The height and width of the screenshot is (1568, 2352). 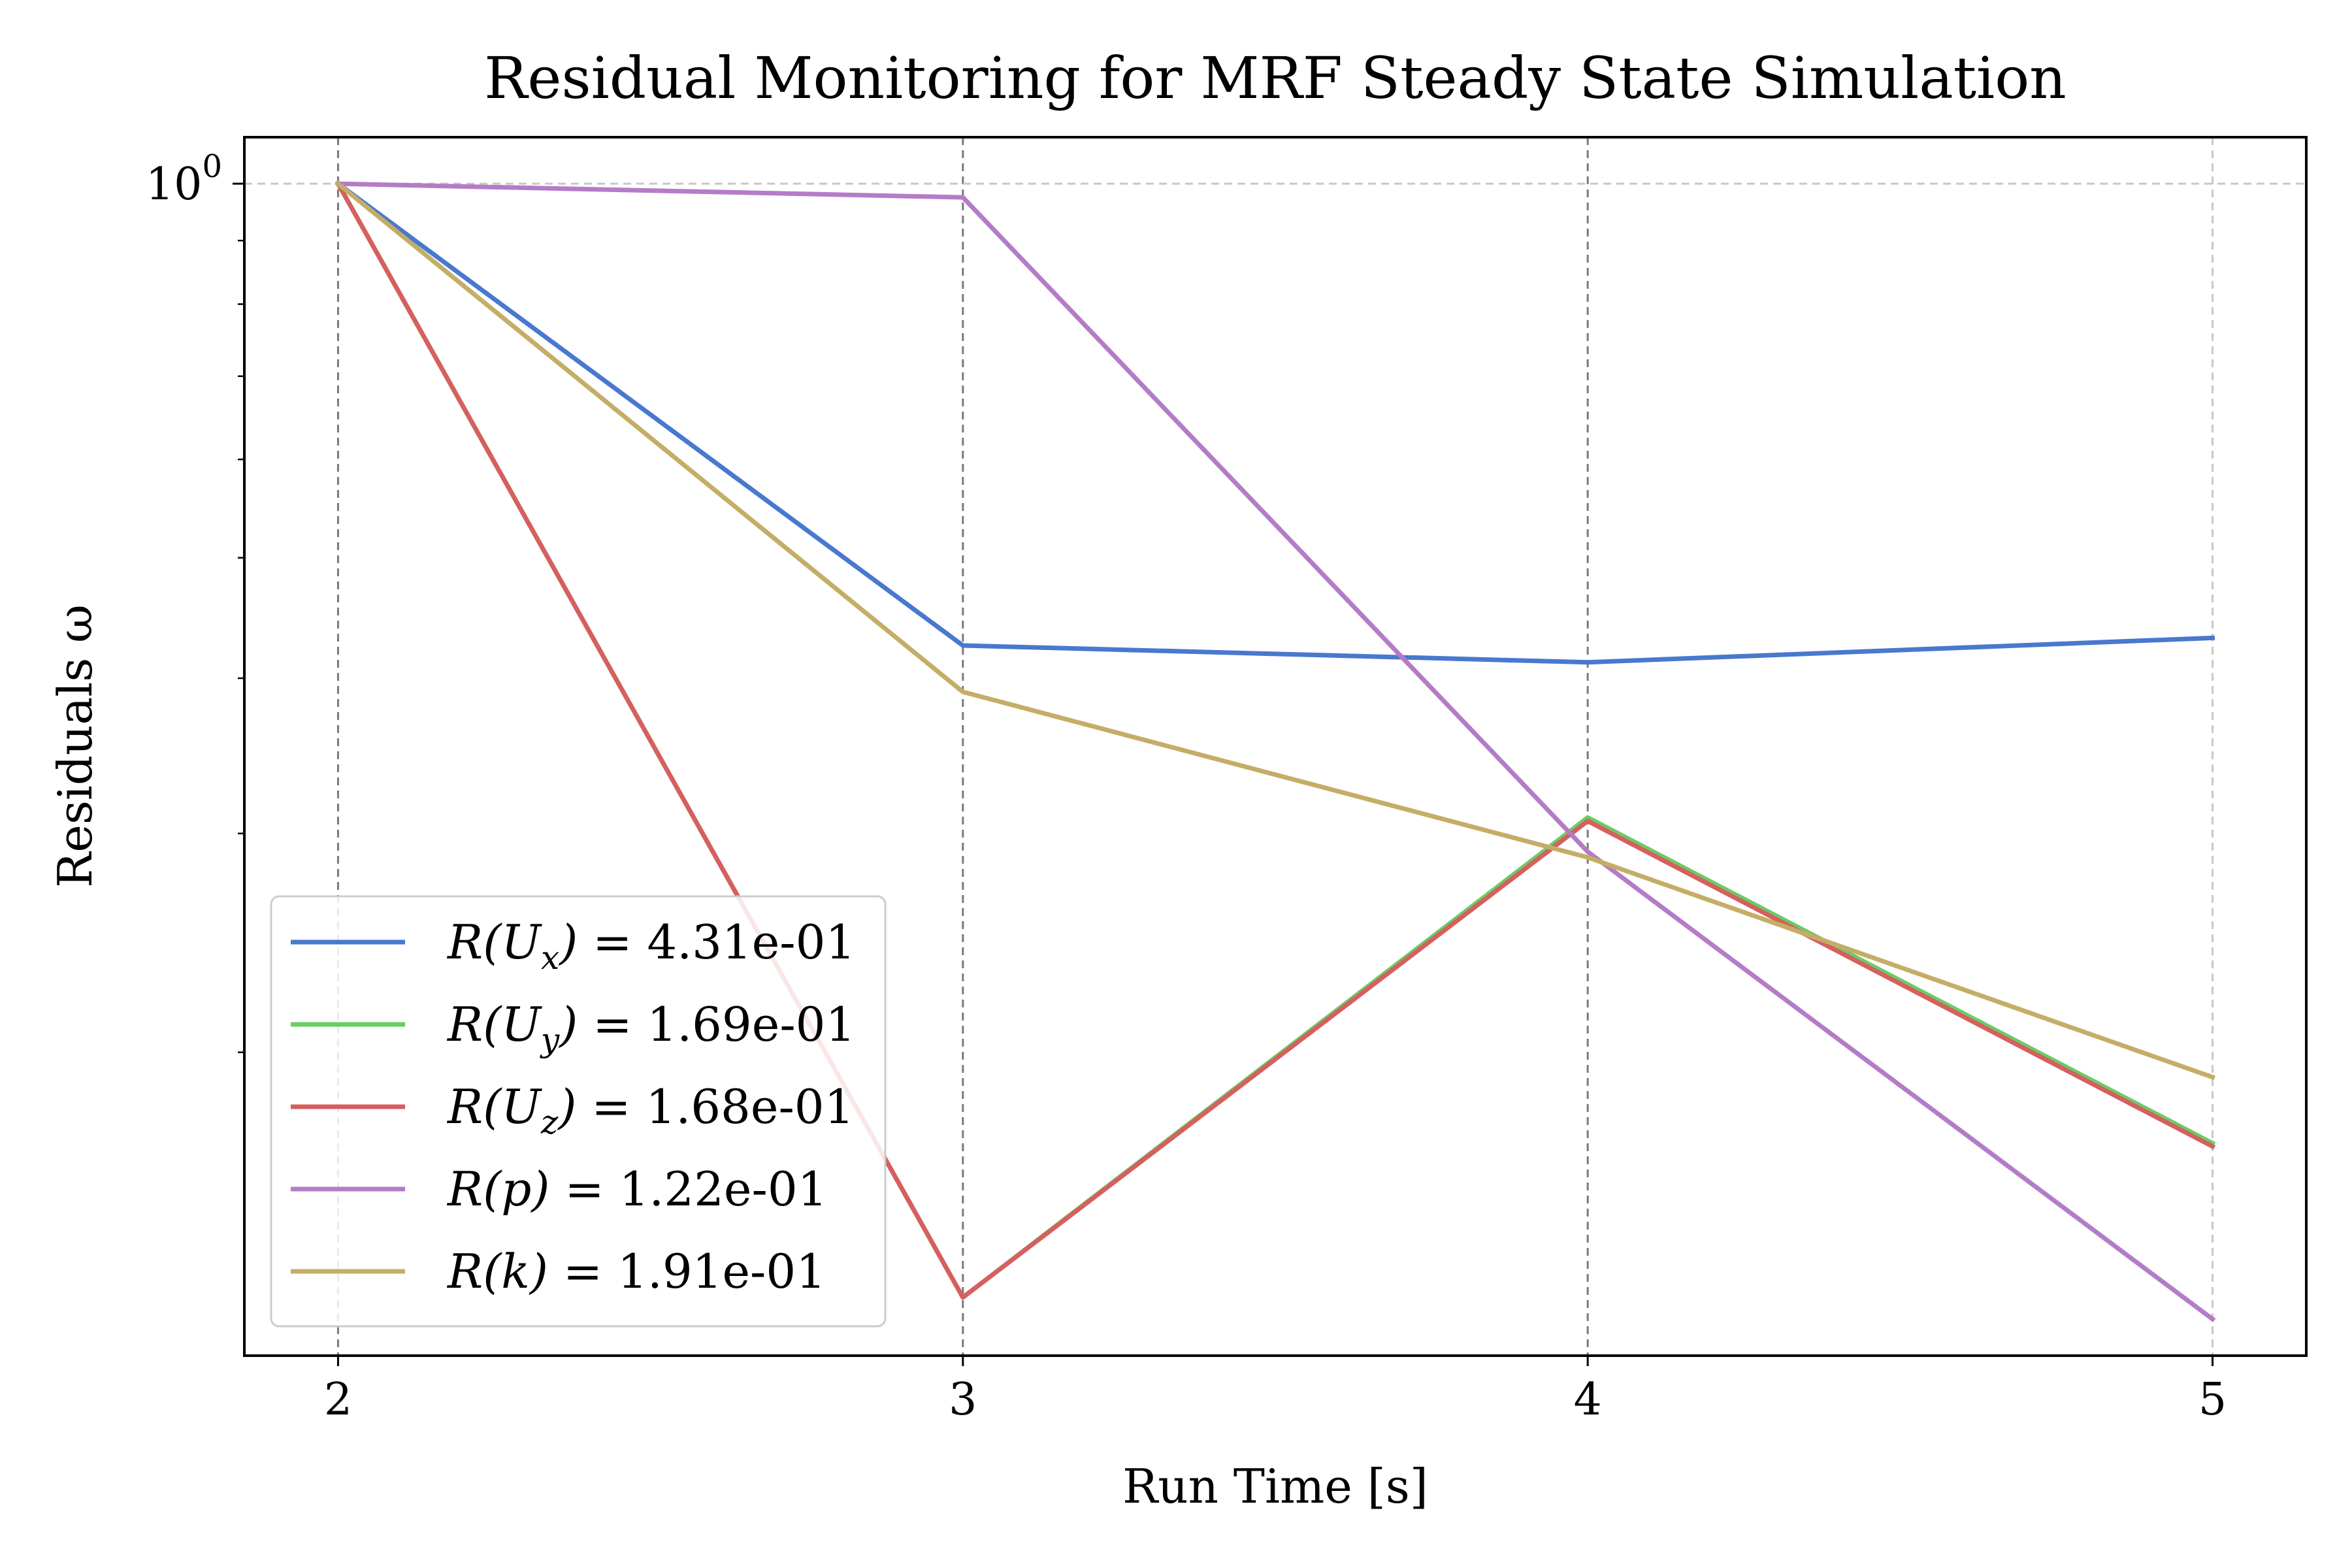 What do you see at coordinates (338, 1400) in the screenshot?
I see `x-tick-label: 2` at bounding box center [338, 1400].